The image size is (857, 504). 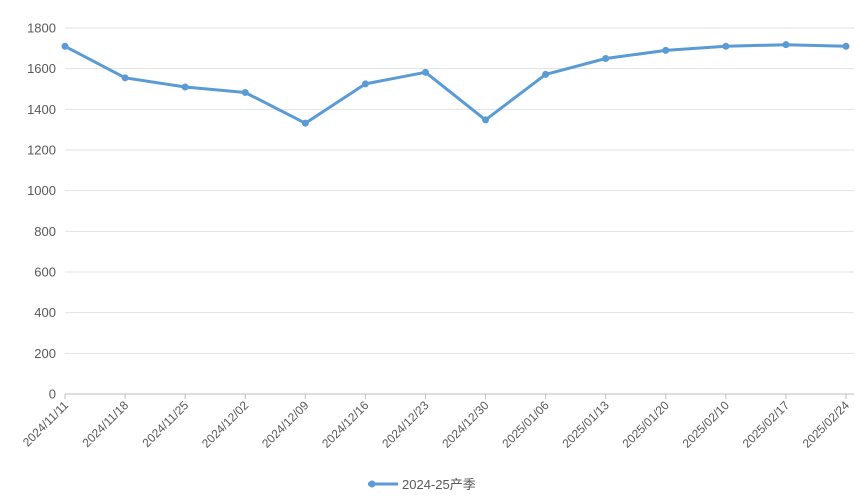 I want to click on x-tick-label: 2025/01/06, so click(x=525, y=424).